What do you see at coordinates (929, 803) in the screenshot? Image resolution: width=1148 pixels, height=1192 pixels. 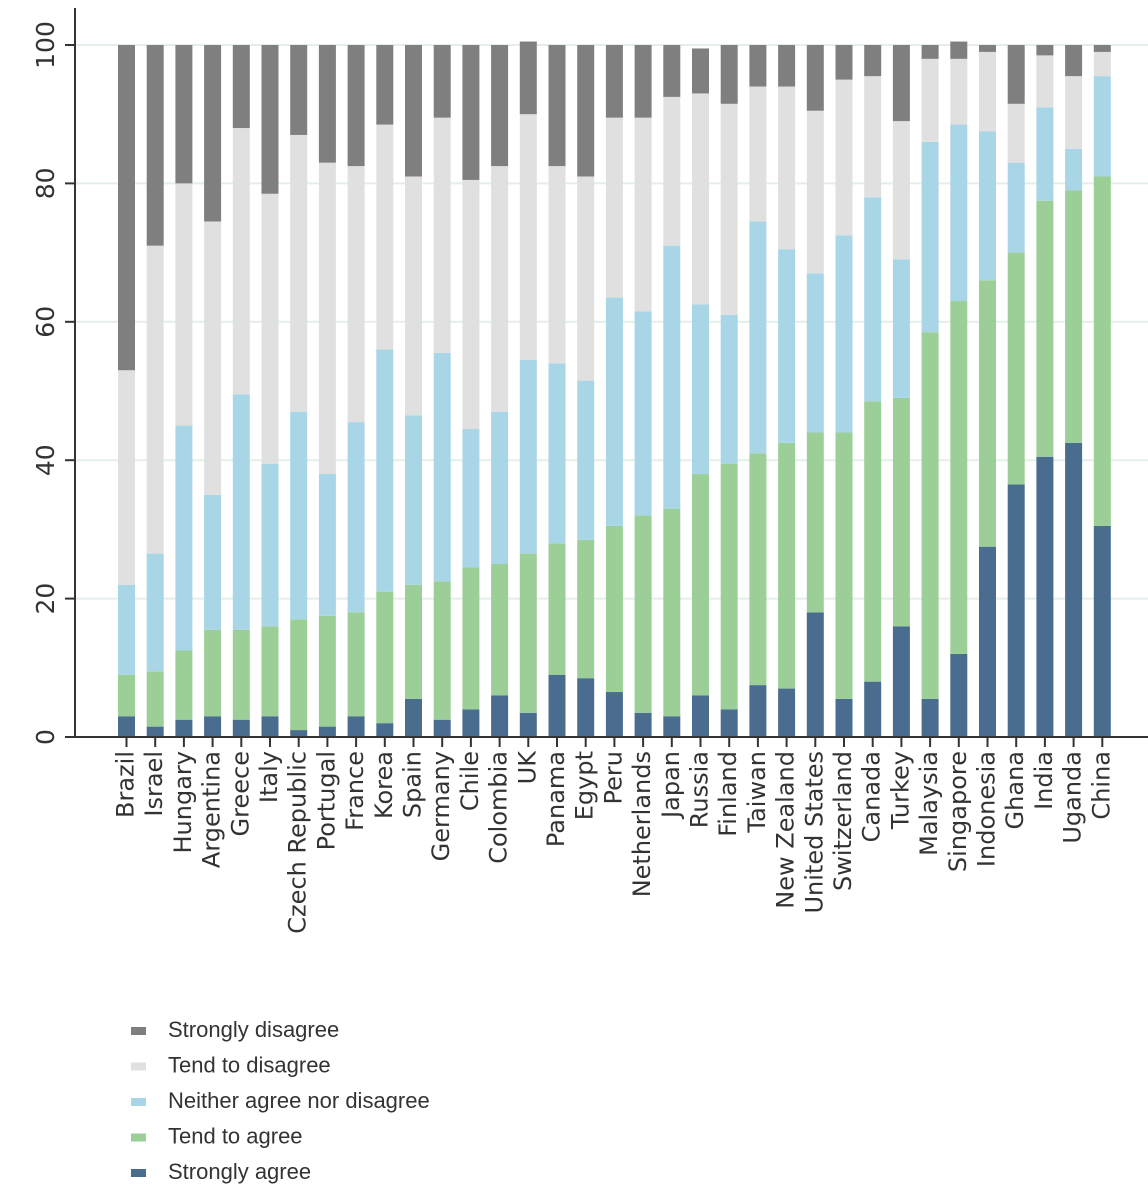 I see `category-label: Malaysia` at bounding box center [929, 803].